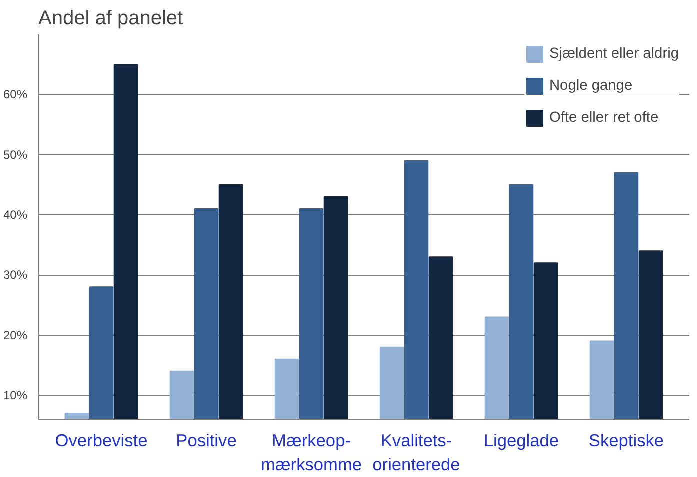 The width and height of the screenshot is (697, 477). Describe the element at coordinates (522, 440) in the screenshot. I see `x-tick-label: Ligeglade` at that location.